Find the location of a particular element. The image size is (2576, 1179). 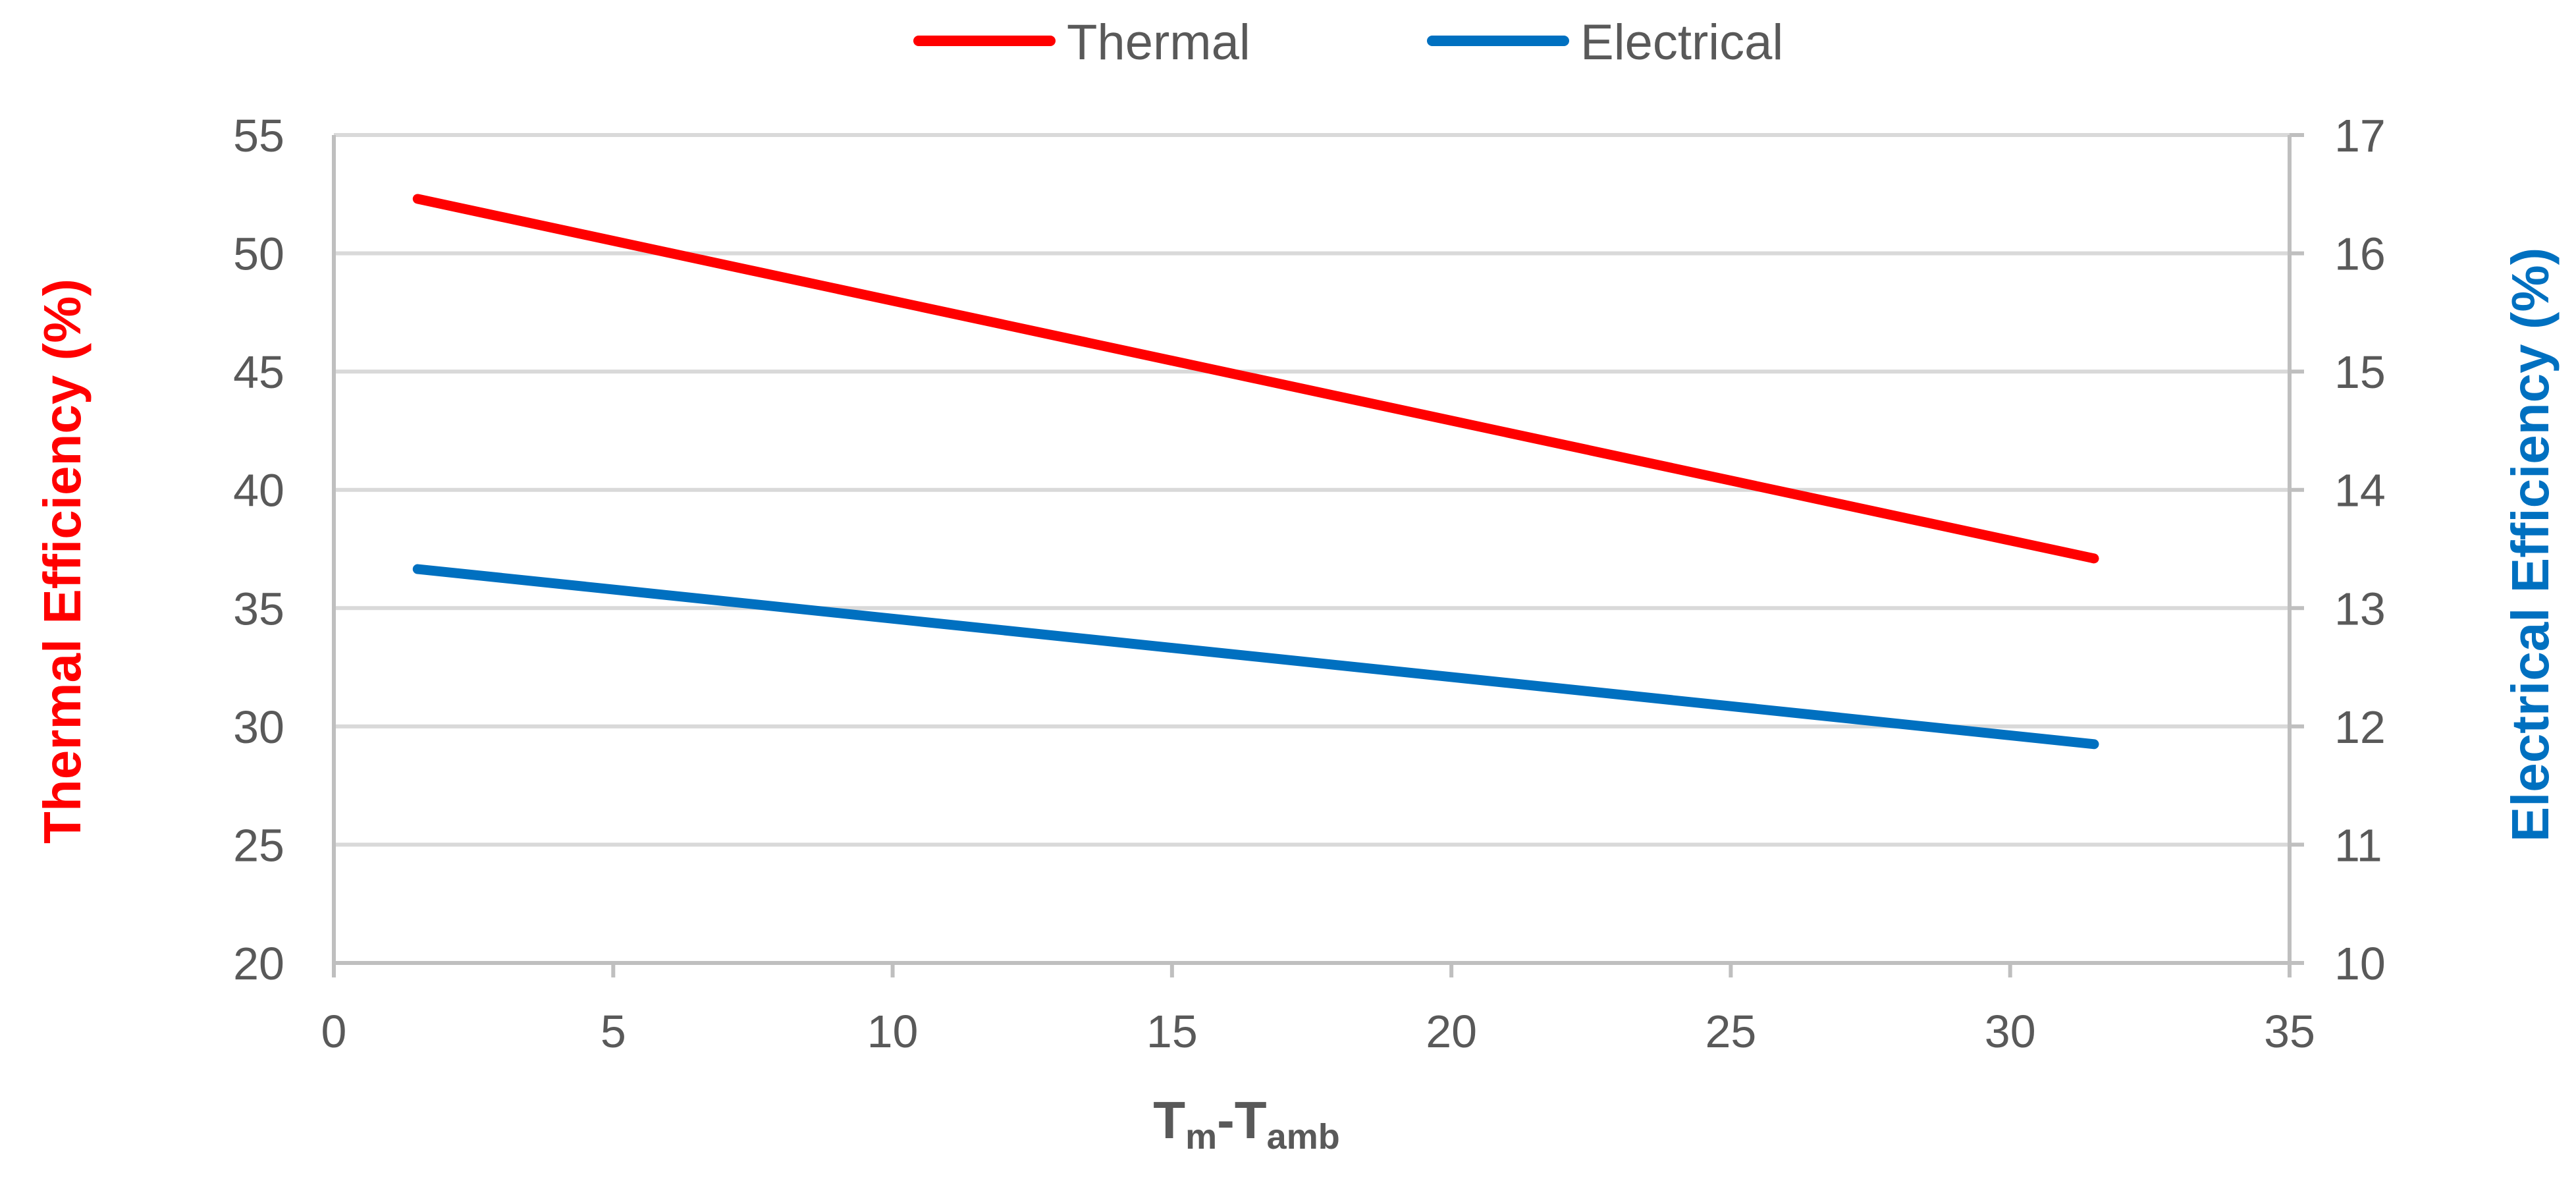

x-tick-label: 5 is located at coordinates (613, 1031).